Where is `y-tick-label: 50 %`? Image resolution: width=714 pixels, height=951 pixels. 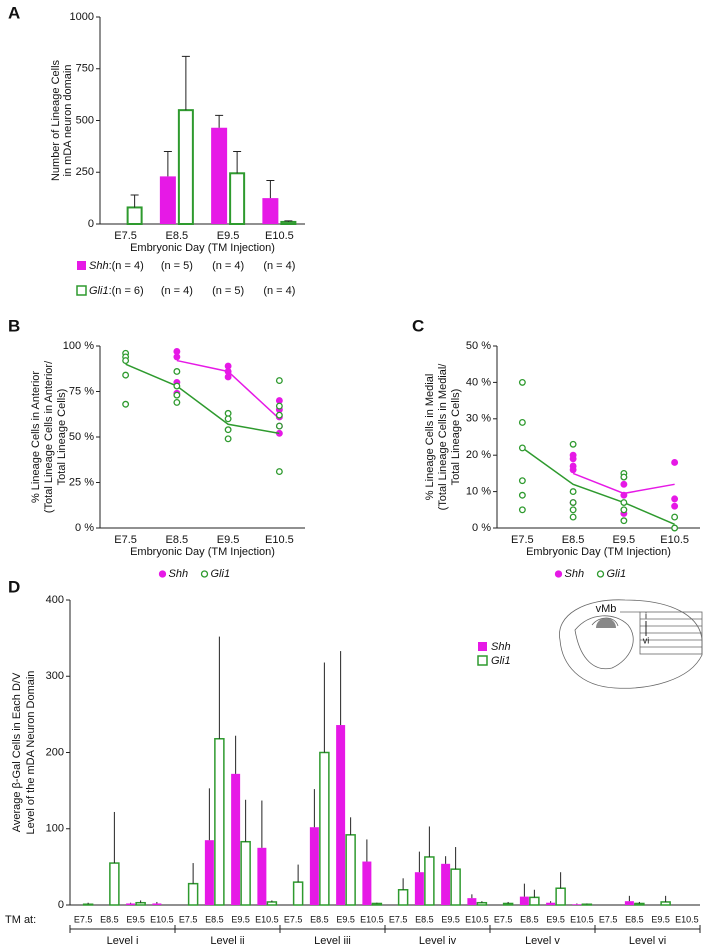
y-tick-label: 50 % is located at coordinates (81, 437).